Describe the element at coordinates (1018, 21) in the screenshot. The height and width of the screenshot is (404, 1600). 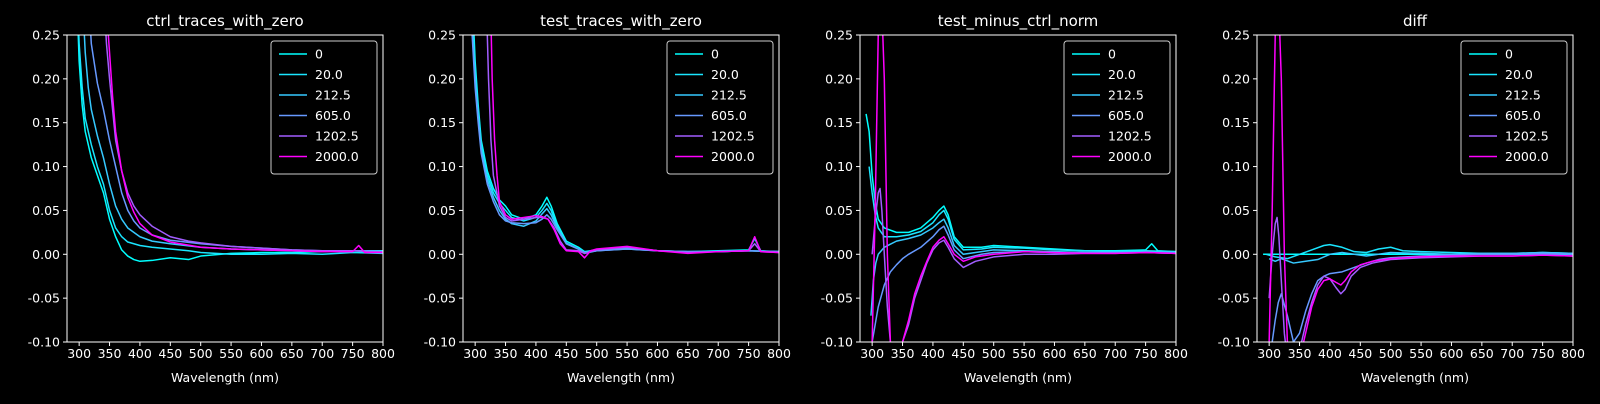
I see `chart-title: test_minus_ctrl_norm` at that location.